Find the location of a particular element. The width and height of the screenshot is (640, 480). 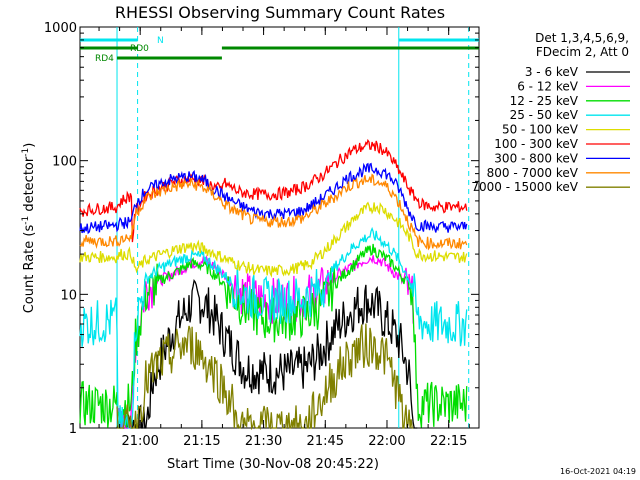

legend-label: 300 - 800 keV is located at coordinates (536, 158).